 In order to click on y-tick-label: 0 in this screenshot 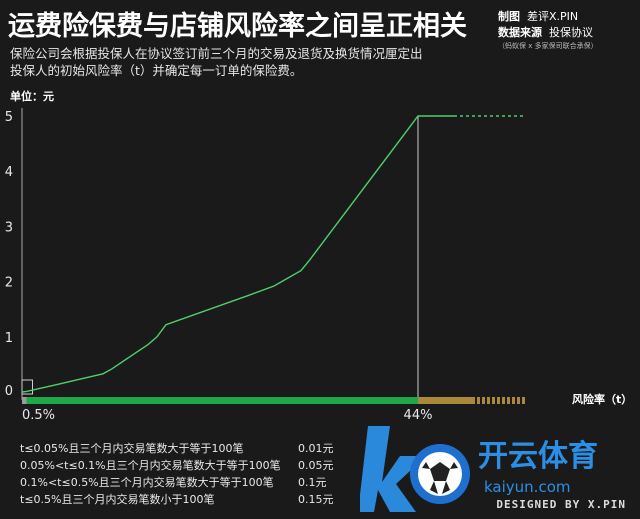, I will do `click(9, 391)`.